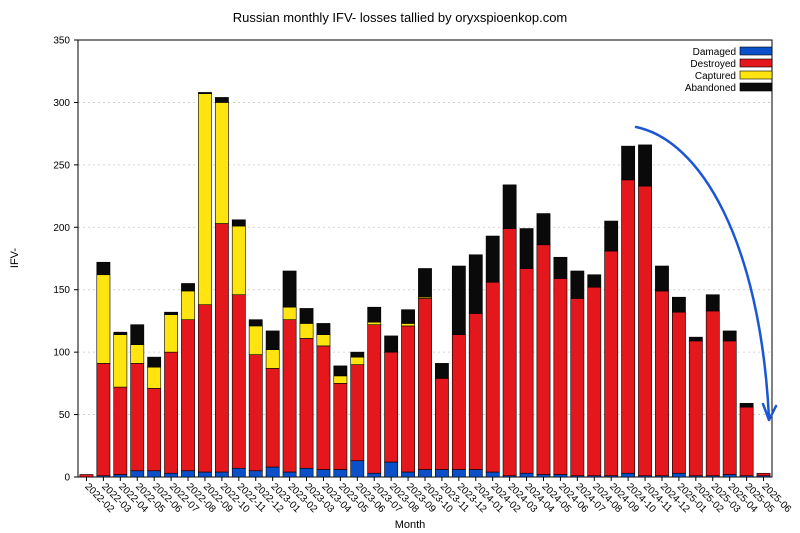 Image resolution: width=800 pixels, height=533 pixels. I want to click on y-tick-label: 150, so click(61, 290).